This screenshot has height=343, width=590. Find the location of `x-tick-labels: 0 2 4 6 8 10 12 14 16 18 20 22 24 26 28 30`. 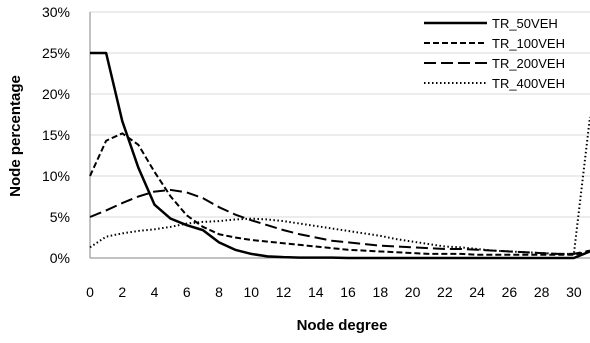

x-tick-labels: 0 2 4 6 8 10 12 14 16 18 20 22 24 26 28 30 is located at coordinates (334, 292).